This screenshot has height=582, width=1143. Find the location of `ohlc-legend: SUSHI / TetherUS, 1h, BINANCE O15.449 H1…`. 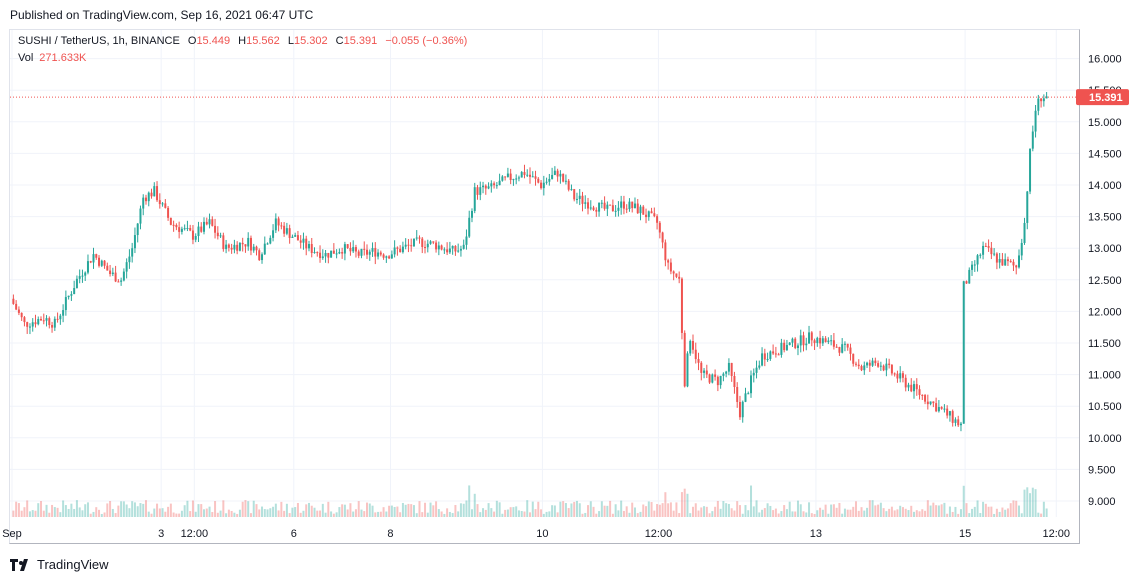

ohlc-legend: SUSHI / TetherUS, 1h, BINANCE O15.449 H1… is located at coordinates (242, 41).